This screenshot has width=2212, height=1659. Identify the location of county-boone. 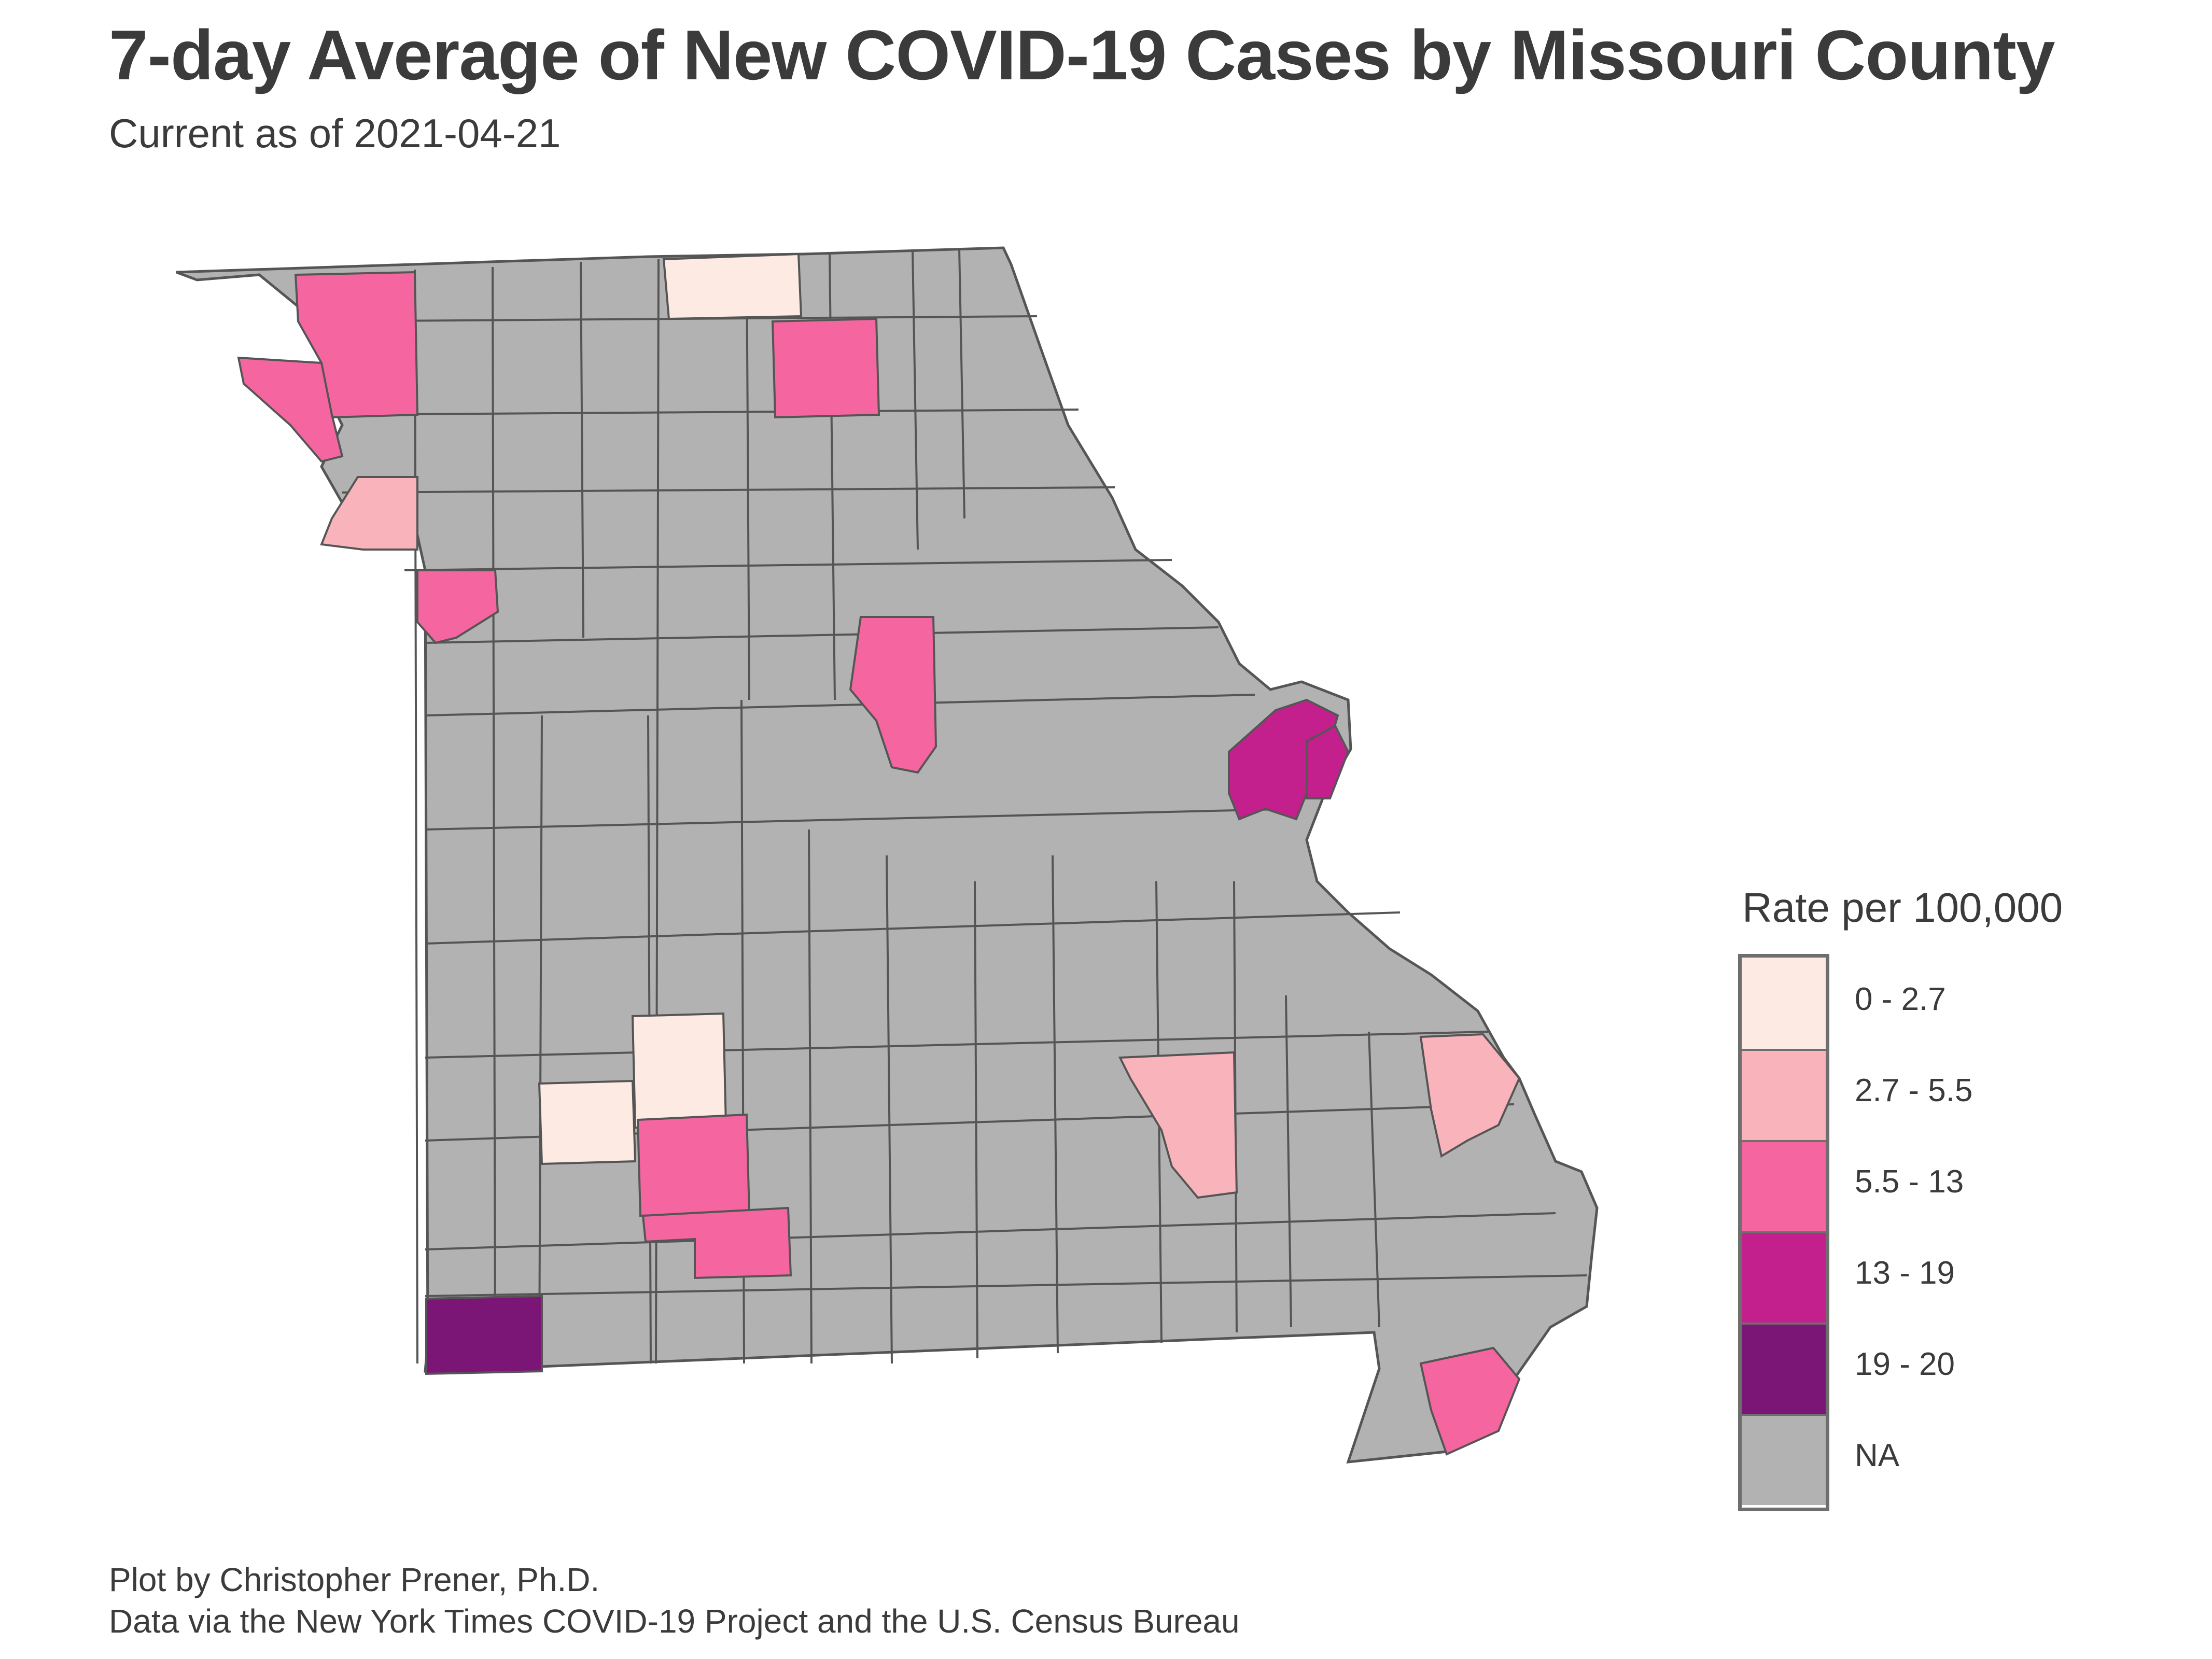
(893, 695).